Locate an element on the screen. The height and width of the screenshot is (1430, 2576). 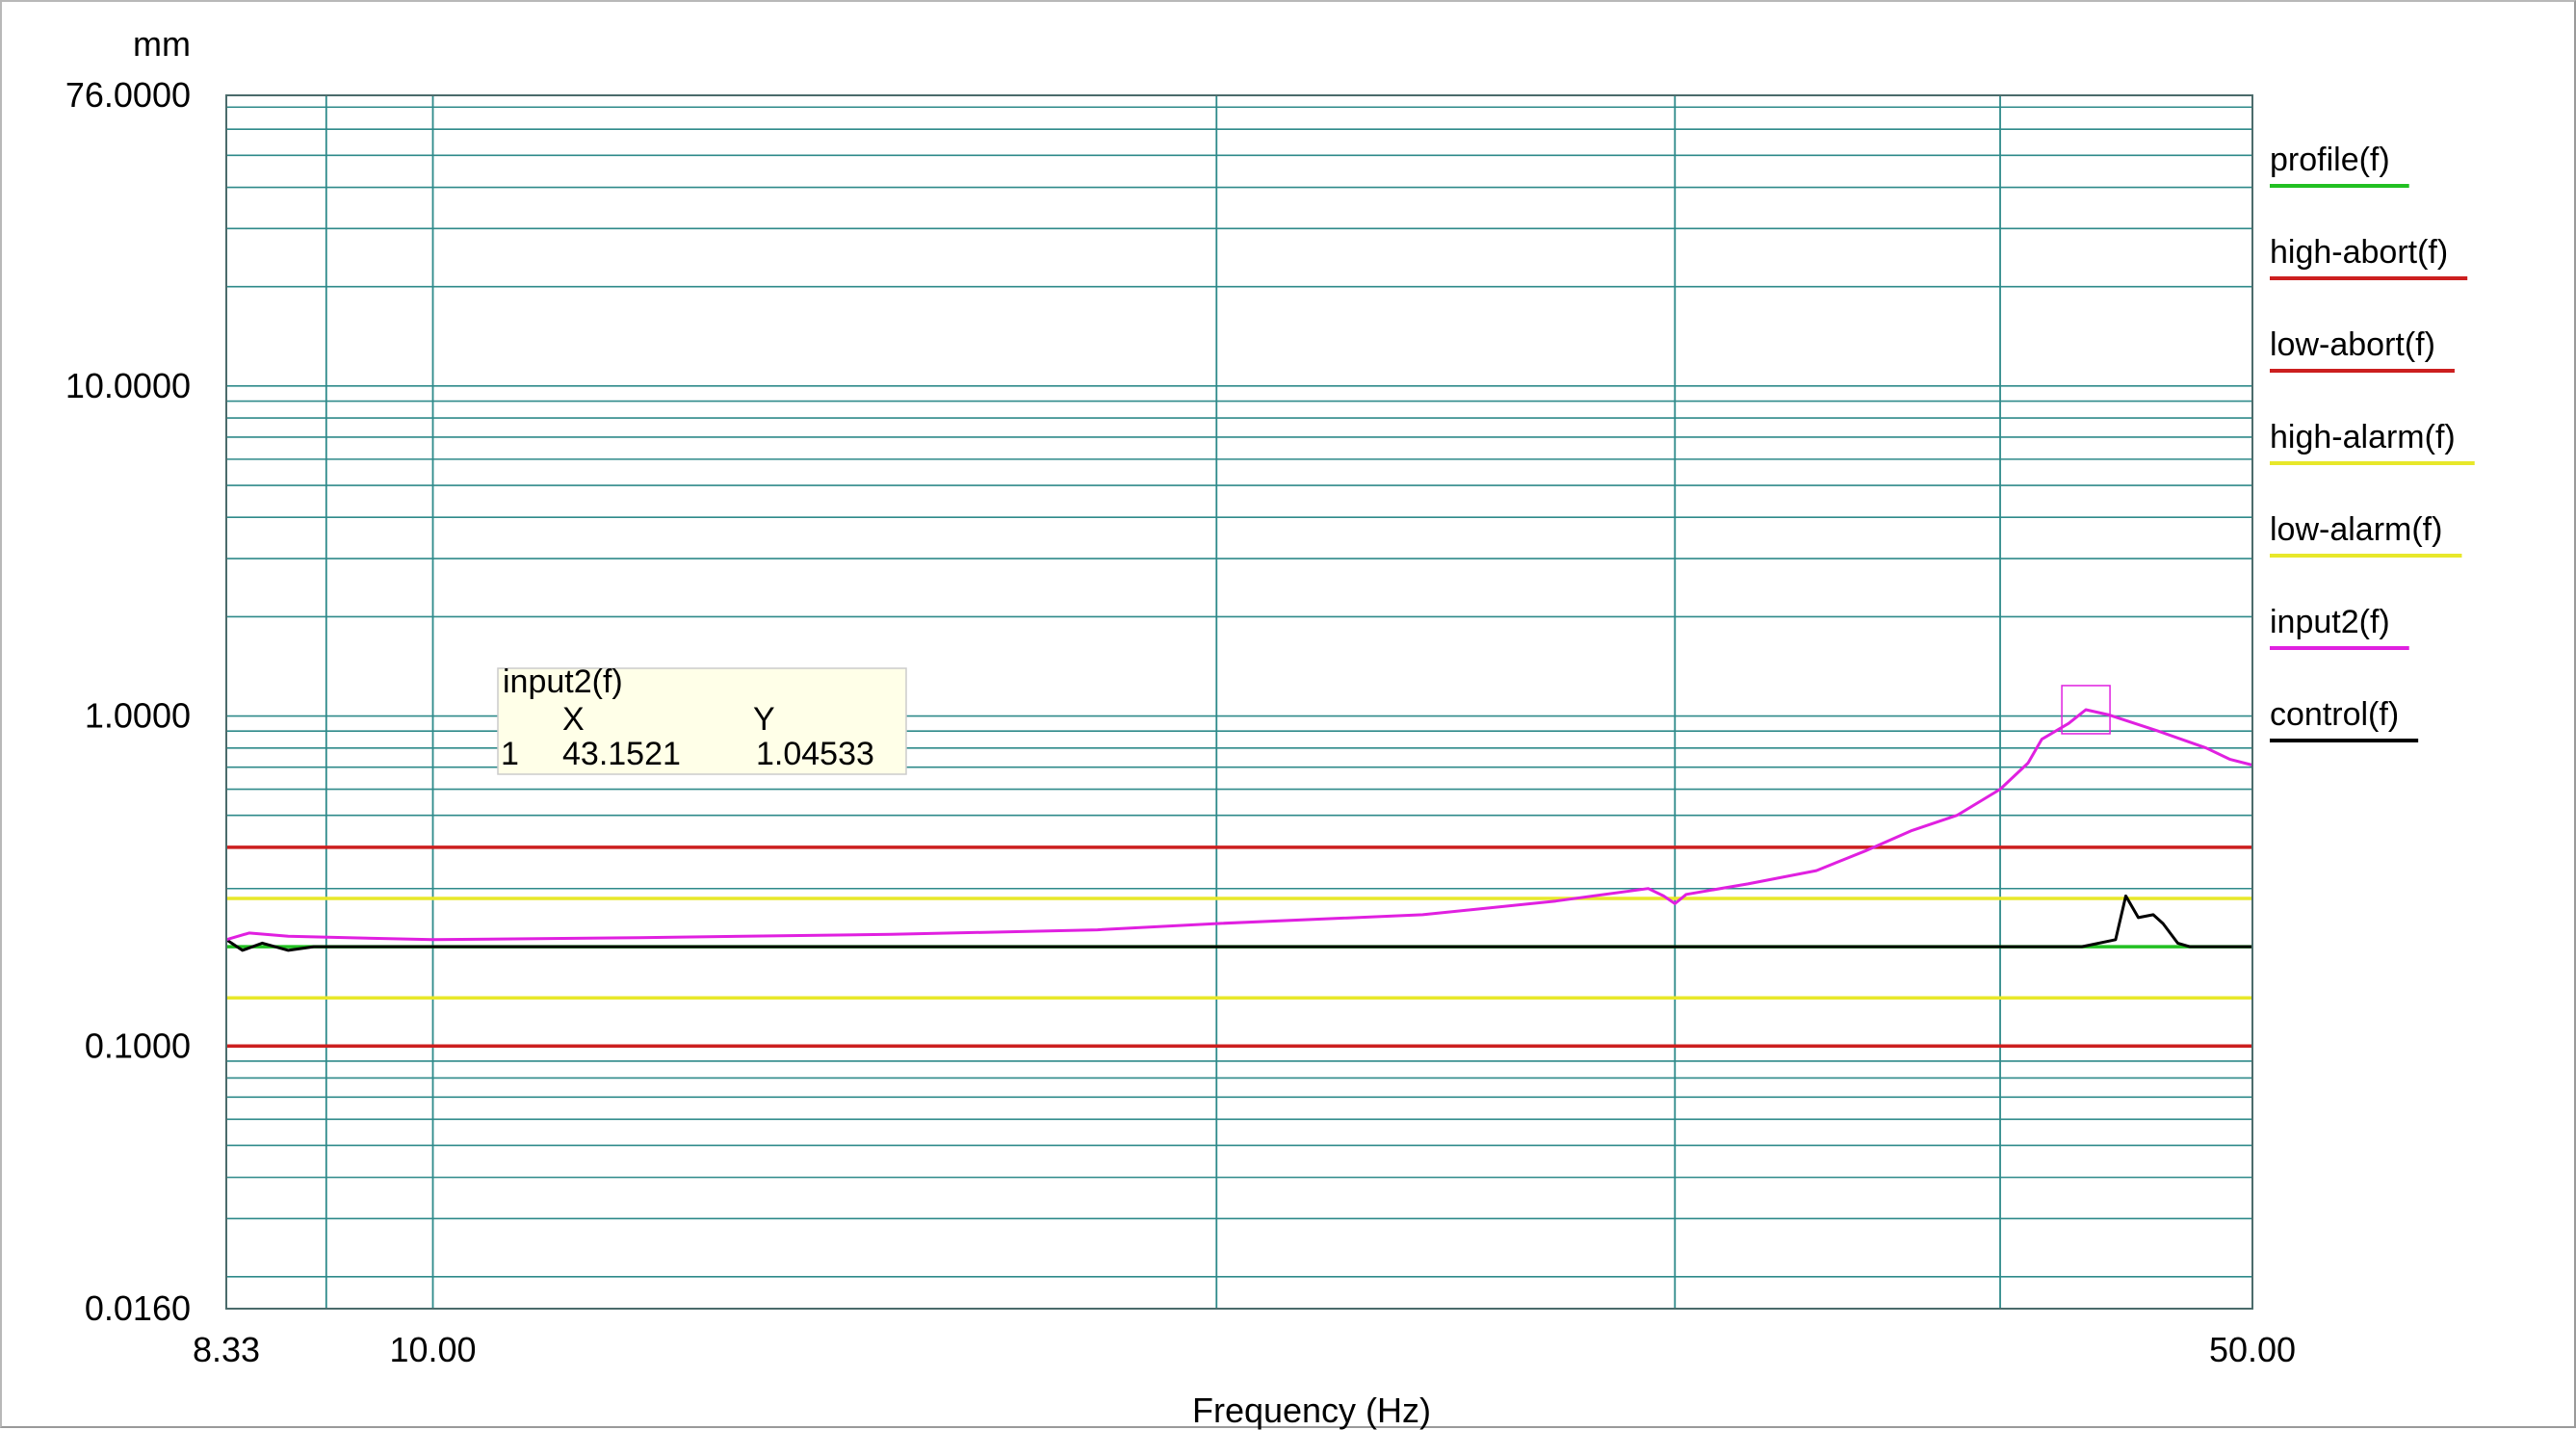
y-tick-label: 10.0000 is located at coordinates (128, 385).